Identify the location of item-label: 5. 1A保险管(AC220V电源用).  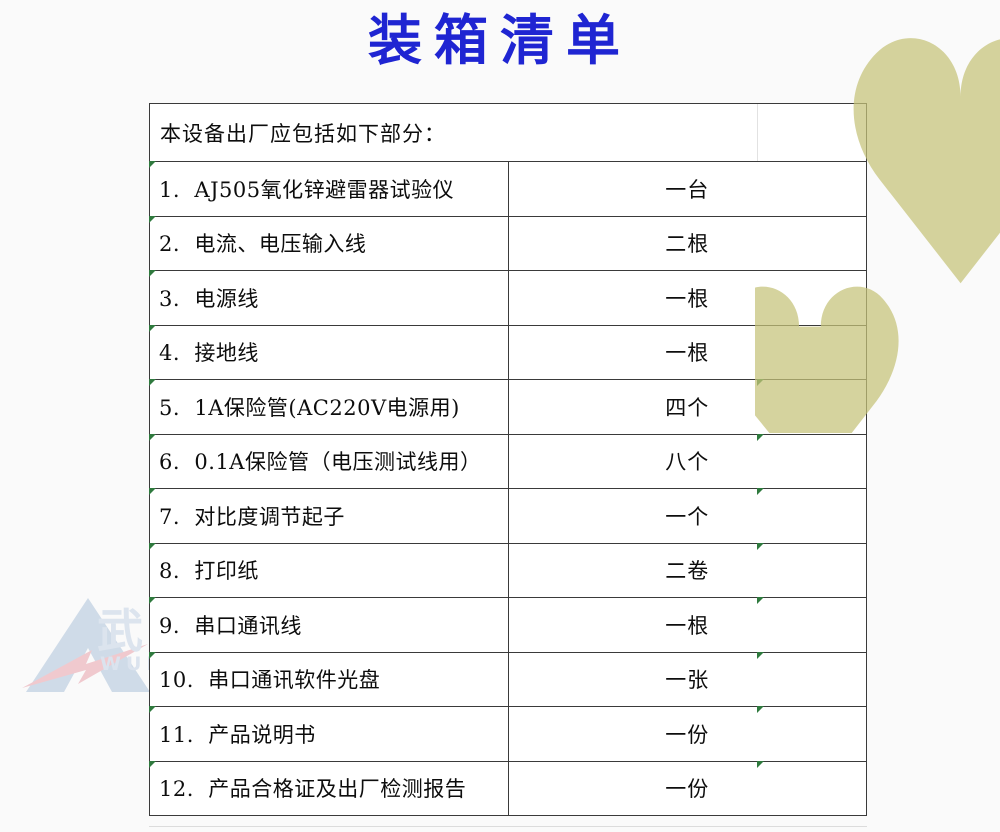
(329, 407).